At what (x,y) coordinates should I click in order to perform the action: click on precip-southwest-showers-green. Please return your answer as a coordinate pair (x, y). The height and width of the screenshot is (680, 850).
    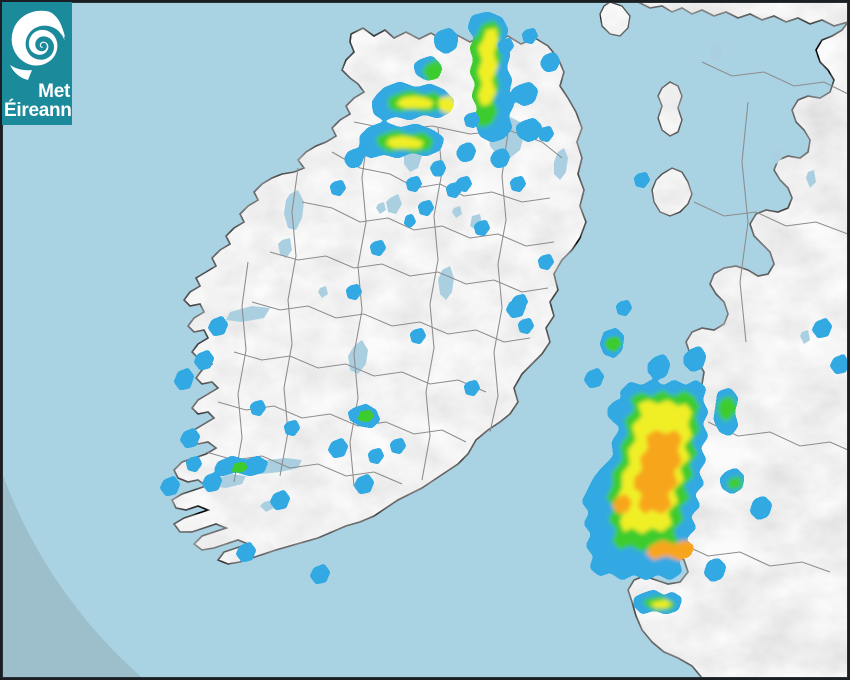
    Looking at the image, I should click on (303, 441).